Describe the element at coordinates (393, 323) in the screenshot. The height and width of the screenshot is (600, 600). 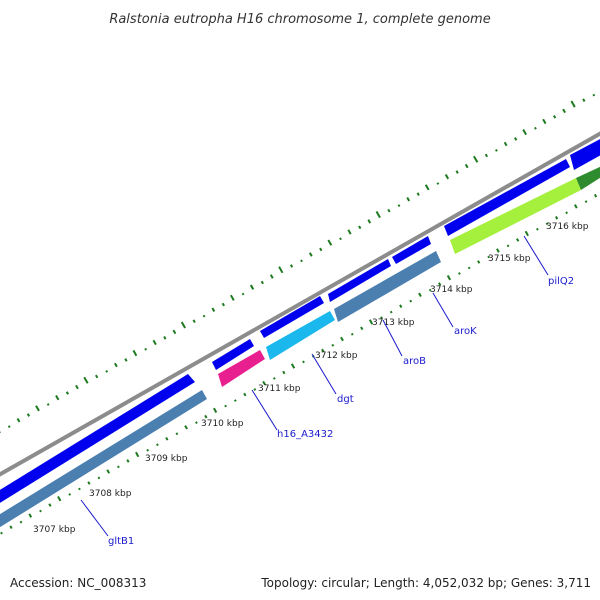
I see `tick-label-3713: 3713 kbp` at that location.